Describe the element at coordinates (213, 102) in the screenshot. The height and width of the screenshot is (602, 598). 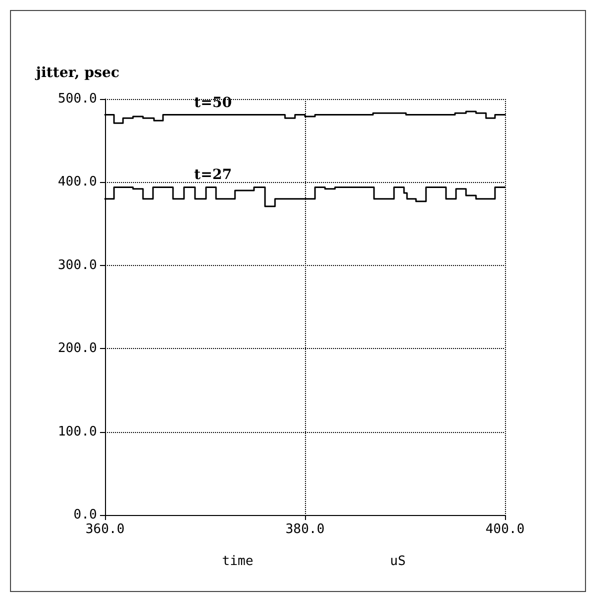
I see `series-label: t=50` at that location.